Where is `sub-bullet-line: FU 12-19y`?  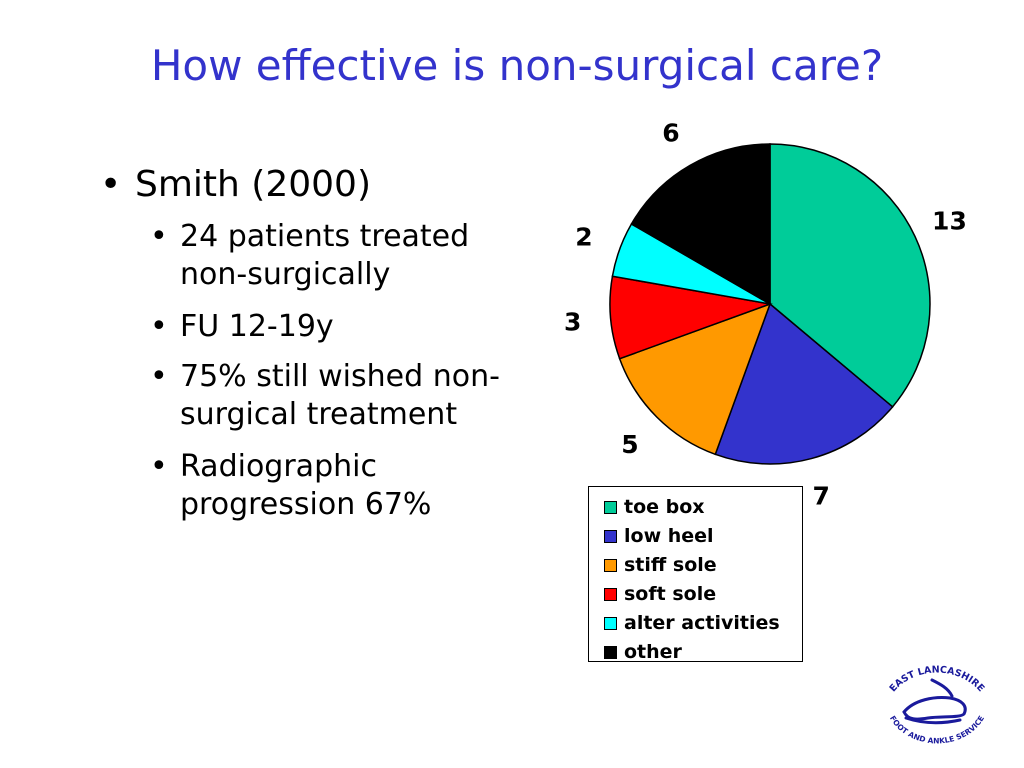
sub-bullet-line: FU 12-19y is located at coordinates (257, 326).